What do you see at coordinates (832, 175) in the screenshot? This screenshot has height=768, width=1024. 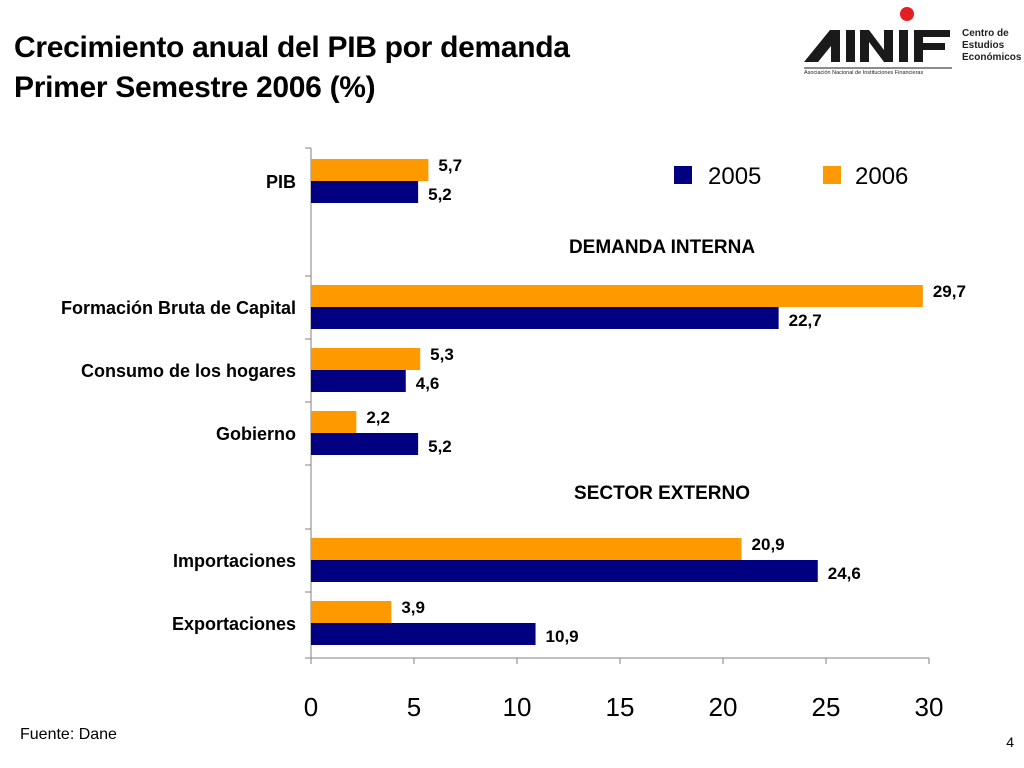 I see `legend-swatch-2006` at bounding box center [832, 175].